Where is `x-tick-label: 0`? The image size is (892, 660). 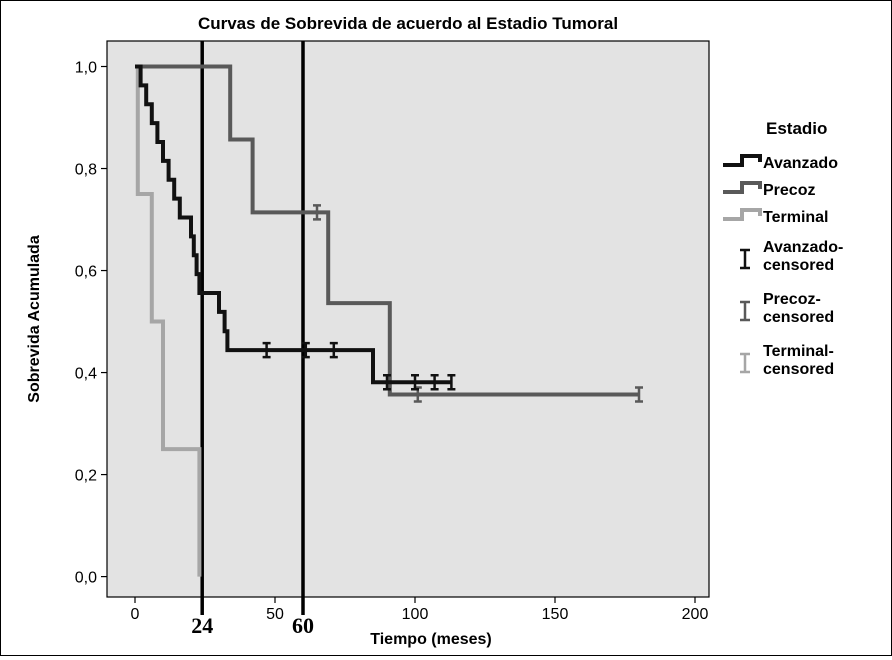 x-tick-label: 0 is located at coordinates (135, 614).